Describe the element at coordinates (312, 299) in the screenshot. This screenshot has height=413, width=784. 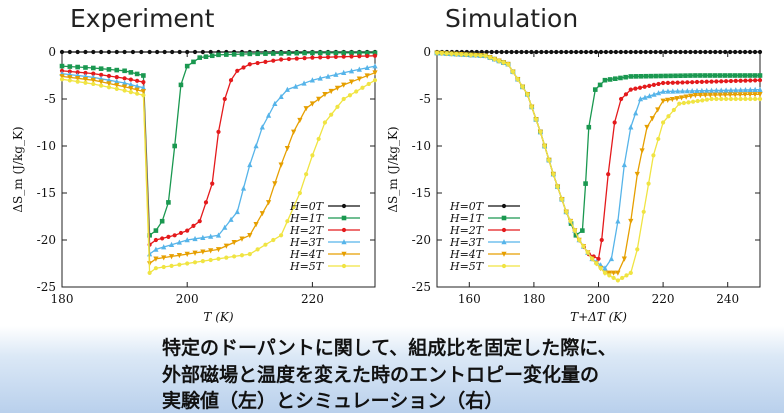
I see `x-tick-label: 220` at that location.